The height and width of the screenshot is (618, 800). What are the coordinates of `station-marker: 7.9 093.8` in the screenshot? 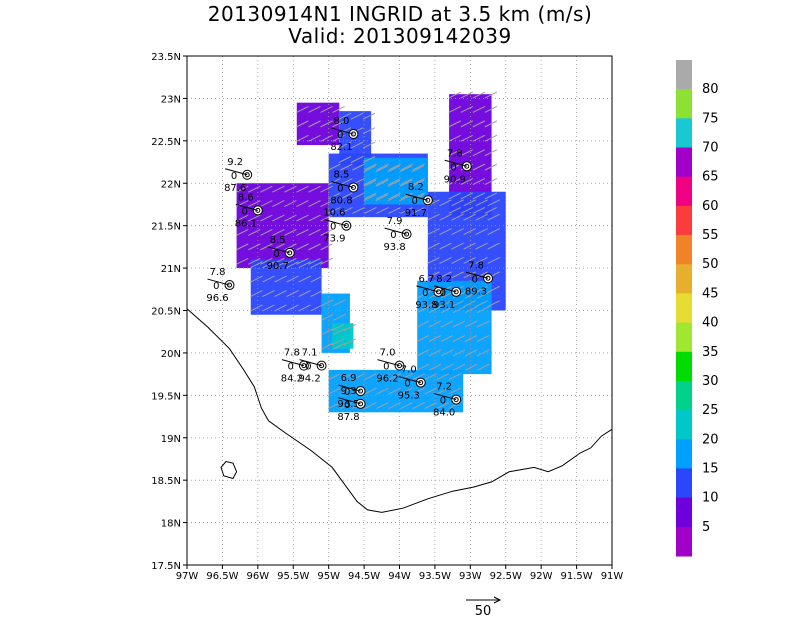 It's located at (397, 234).